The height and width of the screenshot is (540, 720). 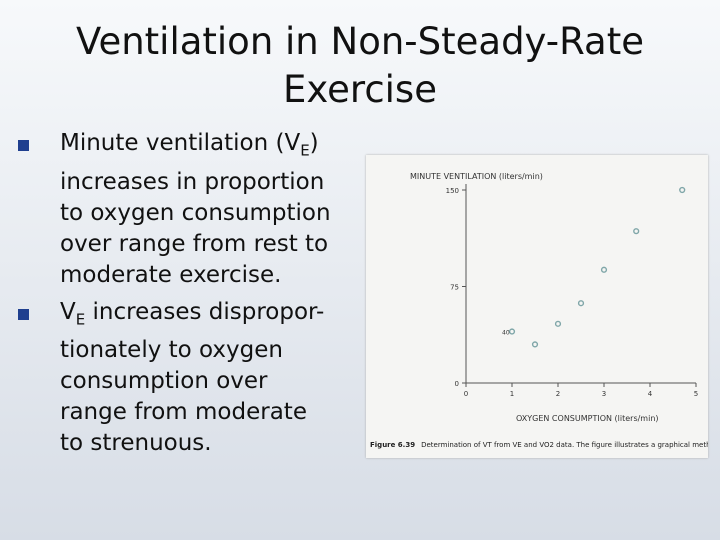 What do you see at coordinates (506, 333) in the screenshot?
I see `data-label: 40` at bounding box center [506, 333].